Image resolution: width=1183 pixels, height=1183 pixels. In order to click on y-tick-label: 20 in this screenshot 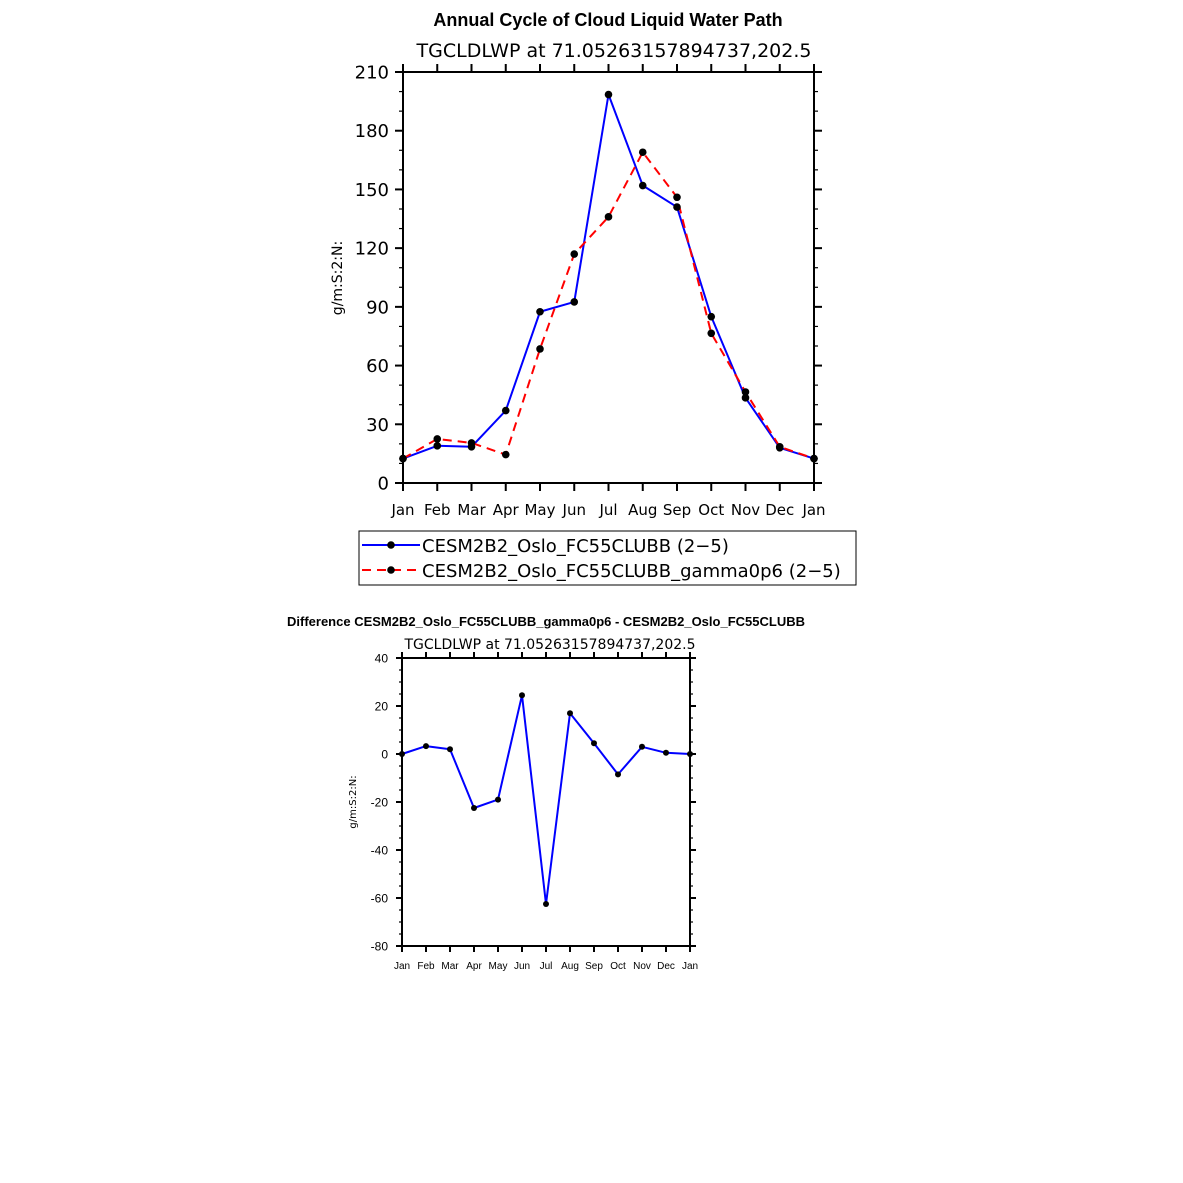, I will do `click(382, 706)`.